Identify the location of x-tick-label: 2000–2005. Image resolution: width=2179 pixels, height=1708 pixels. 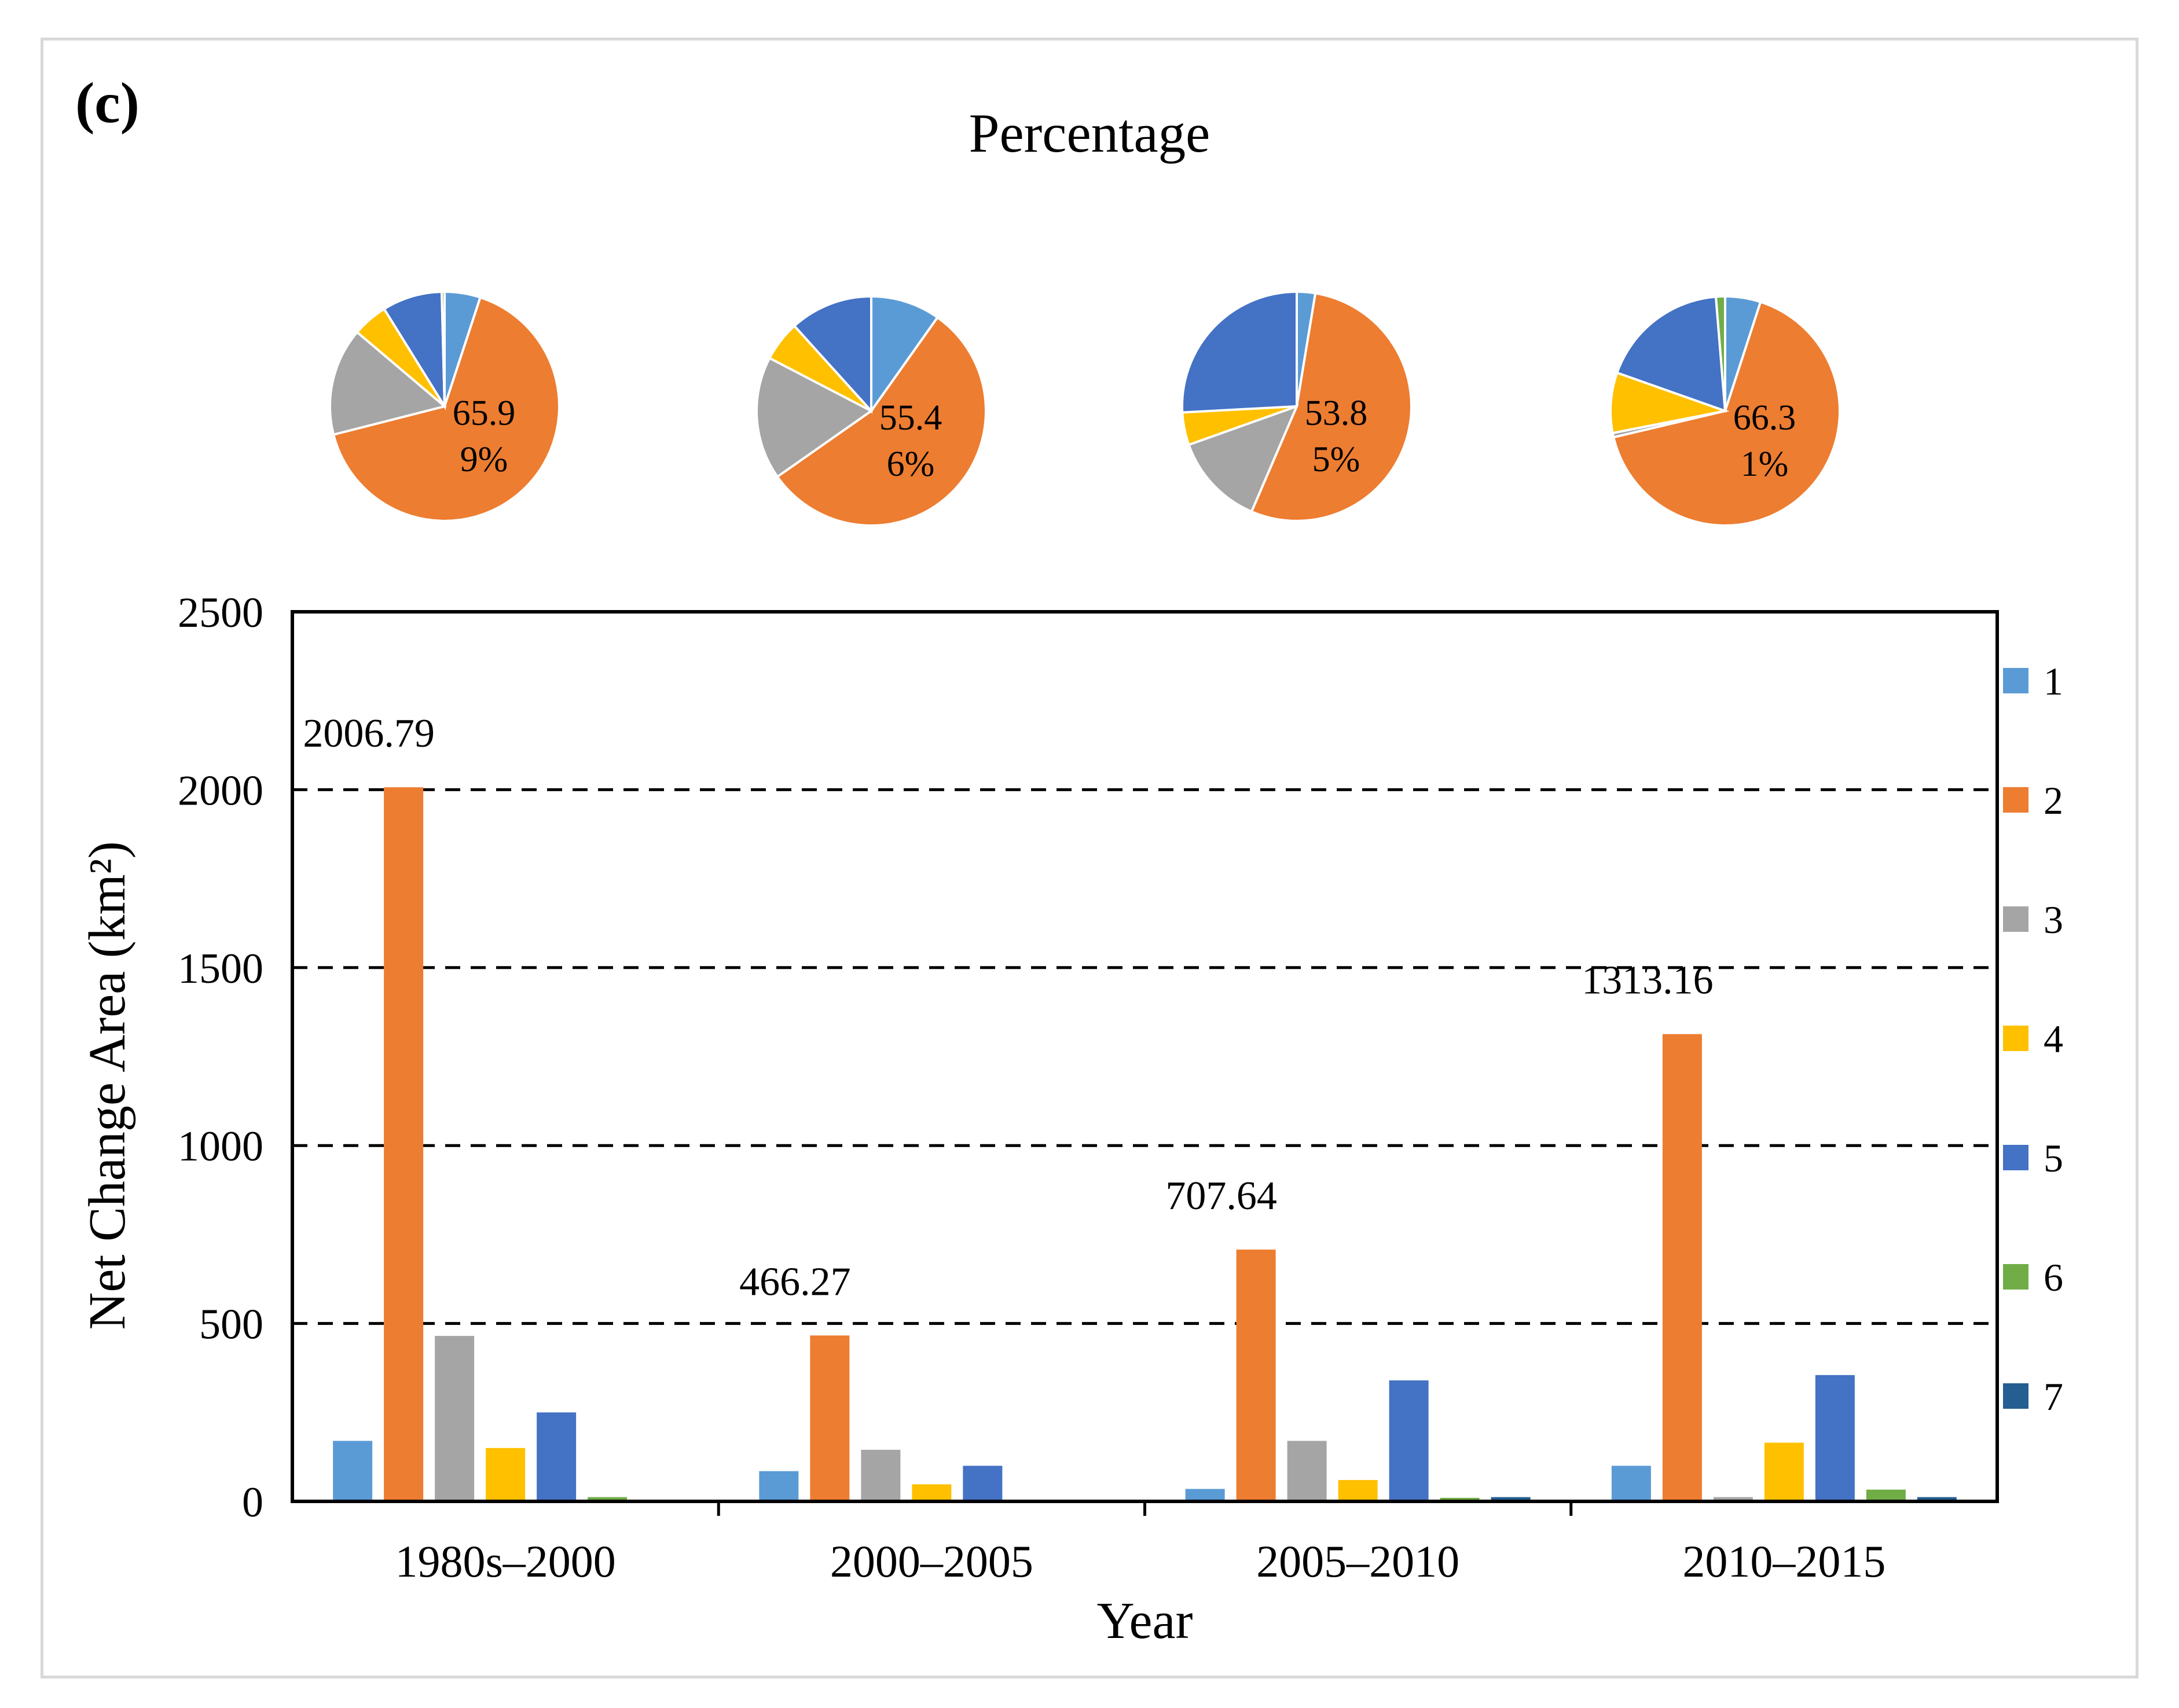
(931, 1561).